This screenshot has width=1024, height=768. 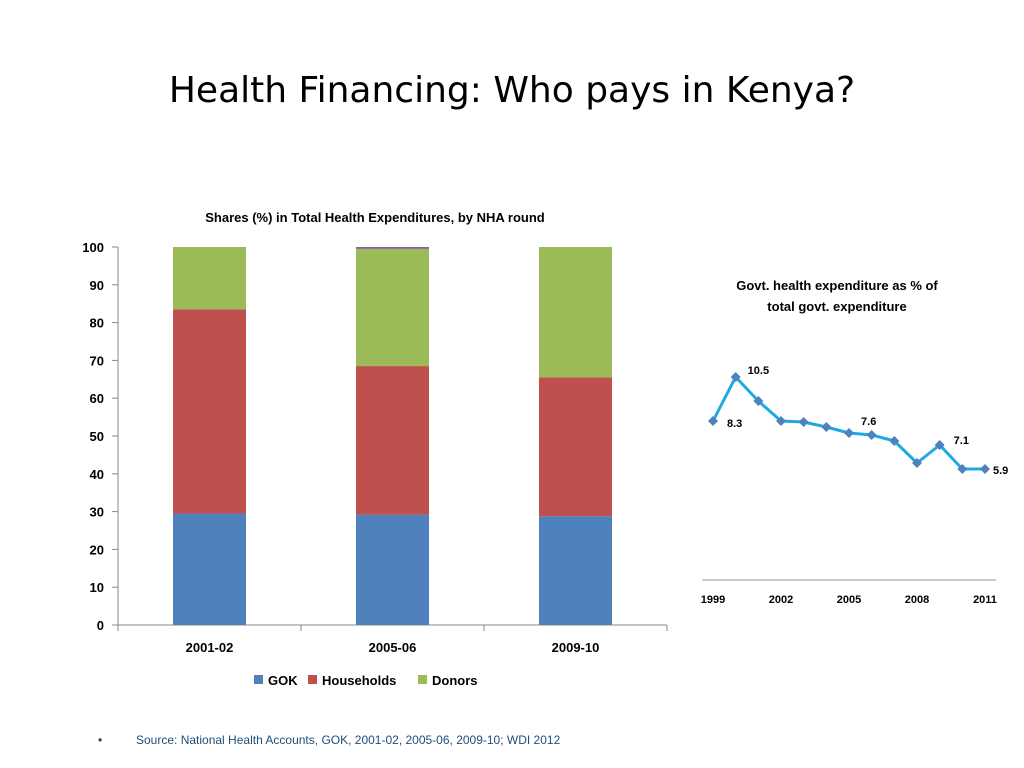 I want to click on bar-y-tick-label: 90, so click(x=97, y=285).